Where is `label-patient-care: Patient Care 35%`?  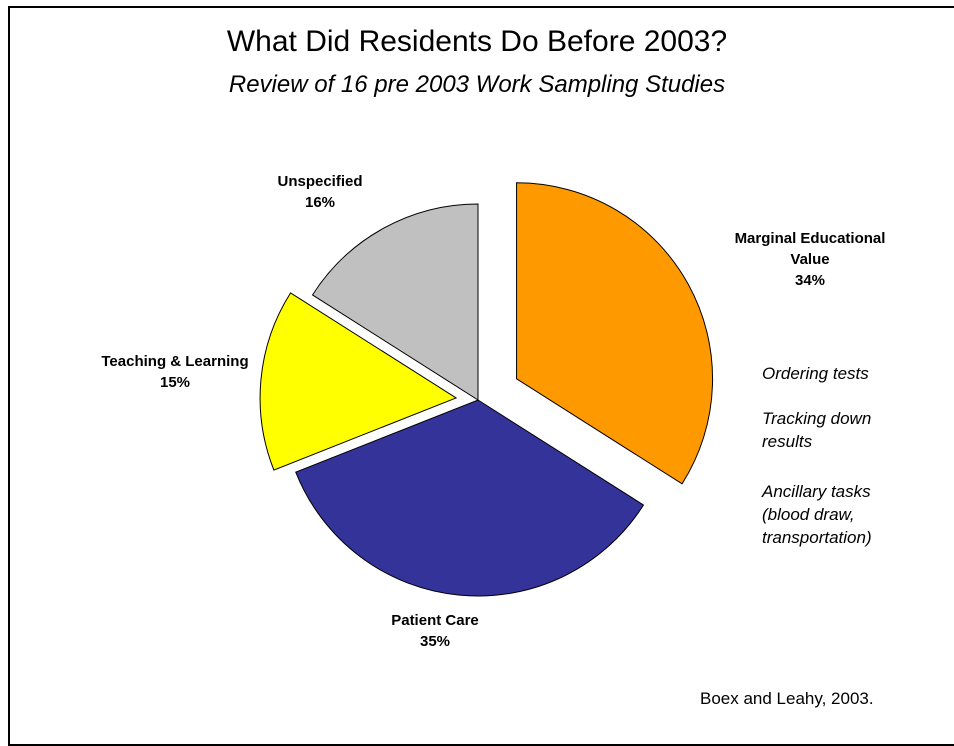
label-patient-care: Patient Care 35% is located at coordinates (435, 631).